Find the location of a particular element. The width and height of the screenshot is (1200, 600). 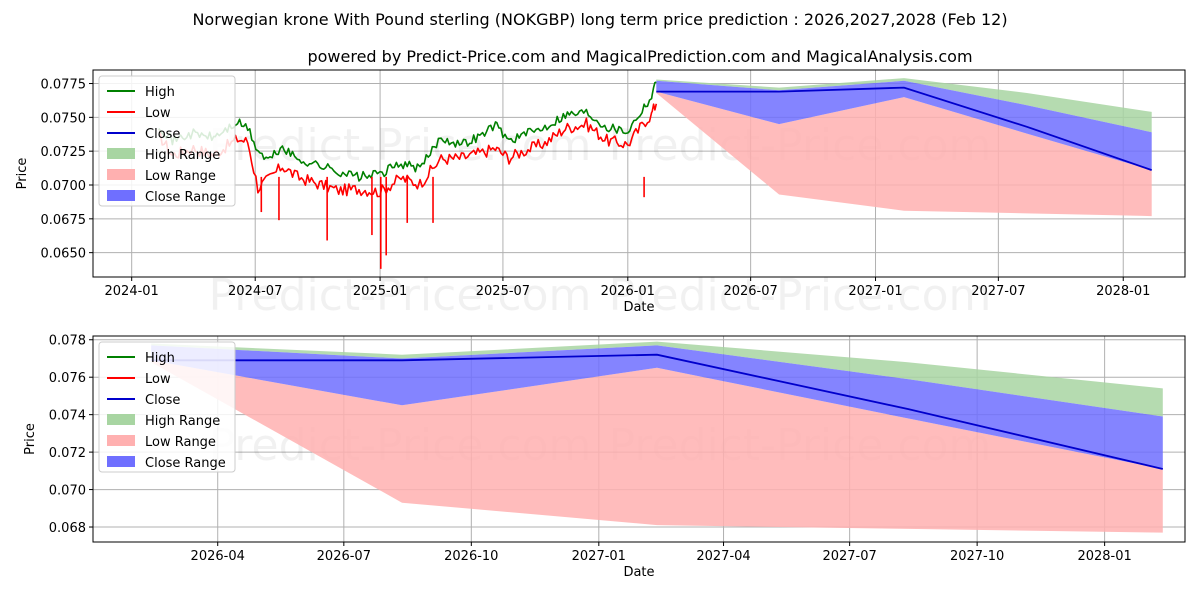

y-tick-label: 0.068 is located at coordinates (67, 528).